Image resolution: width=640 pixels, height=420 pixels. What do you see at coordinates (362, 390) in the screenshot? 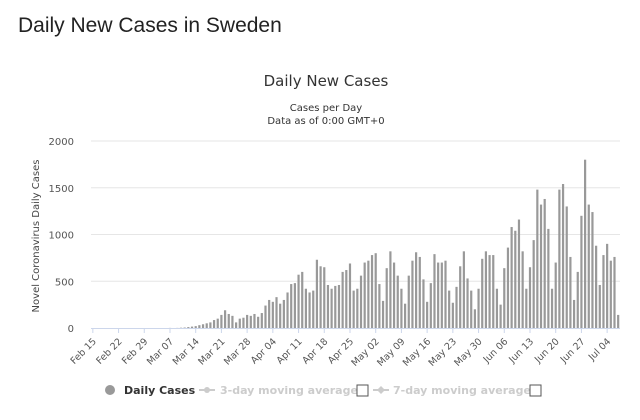
I see `legend-checkbox-3-day` at bounding box center [362, 390].